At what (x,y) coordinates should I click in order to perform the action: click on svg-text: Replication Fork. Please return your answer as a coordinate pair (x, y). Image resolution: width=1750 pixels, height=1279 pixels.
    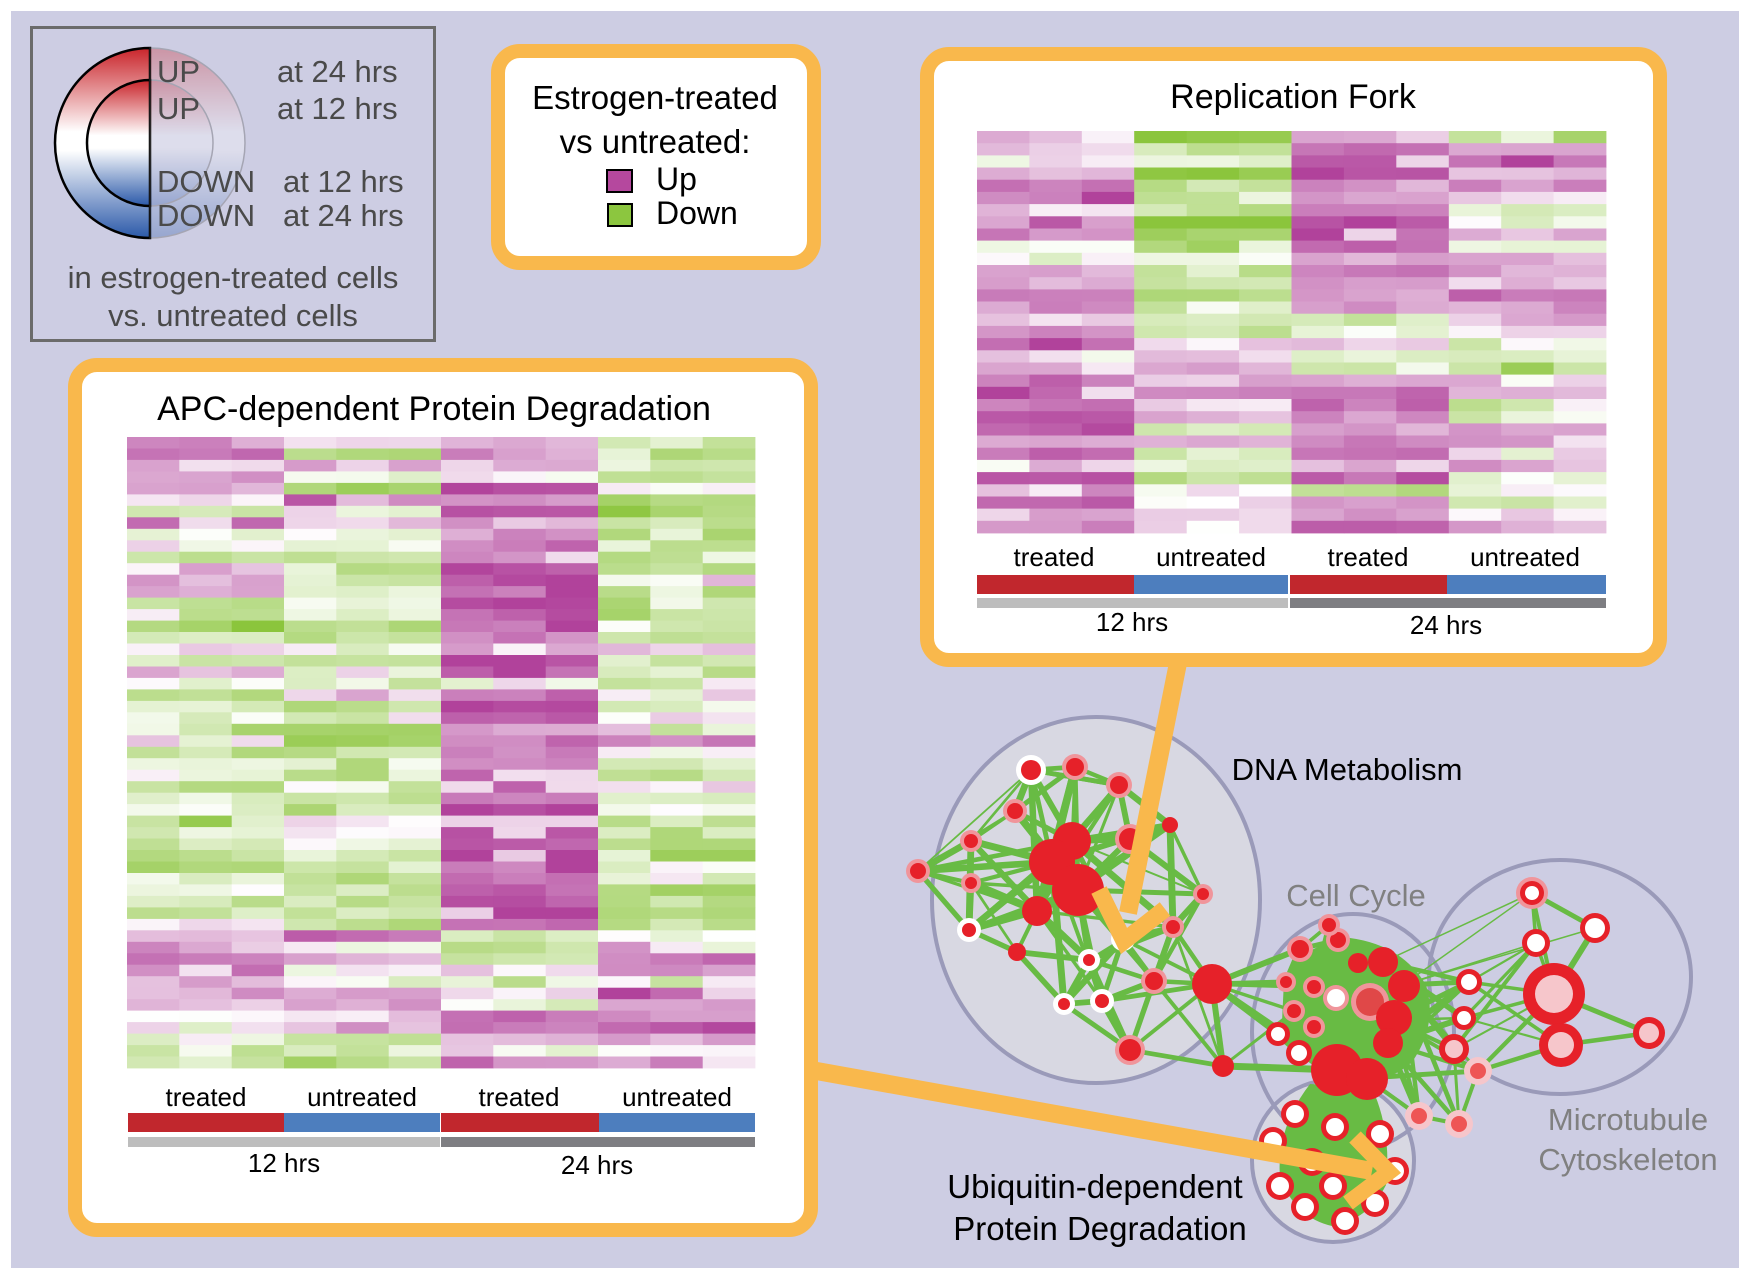
    Looking at the image, I should click on (1293, 97).